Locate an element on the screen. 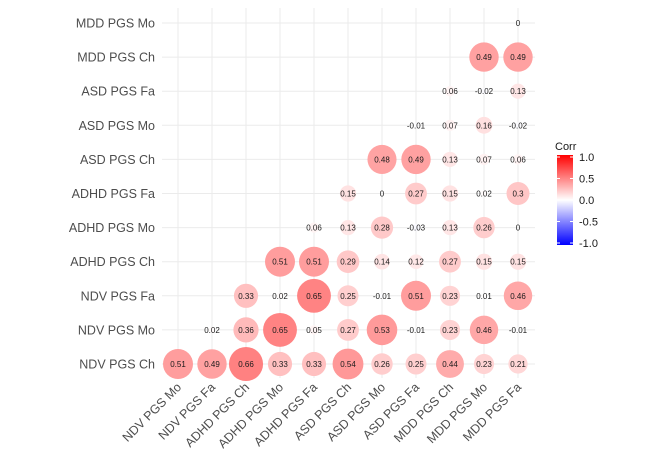 The width and height of the screenshot is (669, 463). corr-value-label: 0.54 is located at coordinates (348, 364).